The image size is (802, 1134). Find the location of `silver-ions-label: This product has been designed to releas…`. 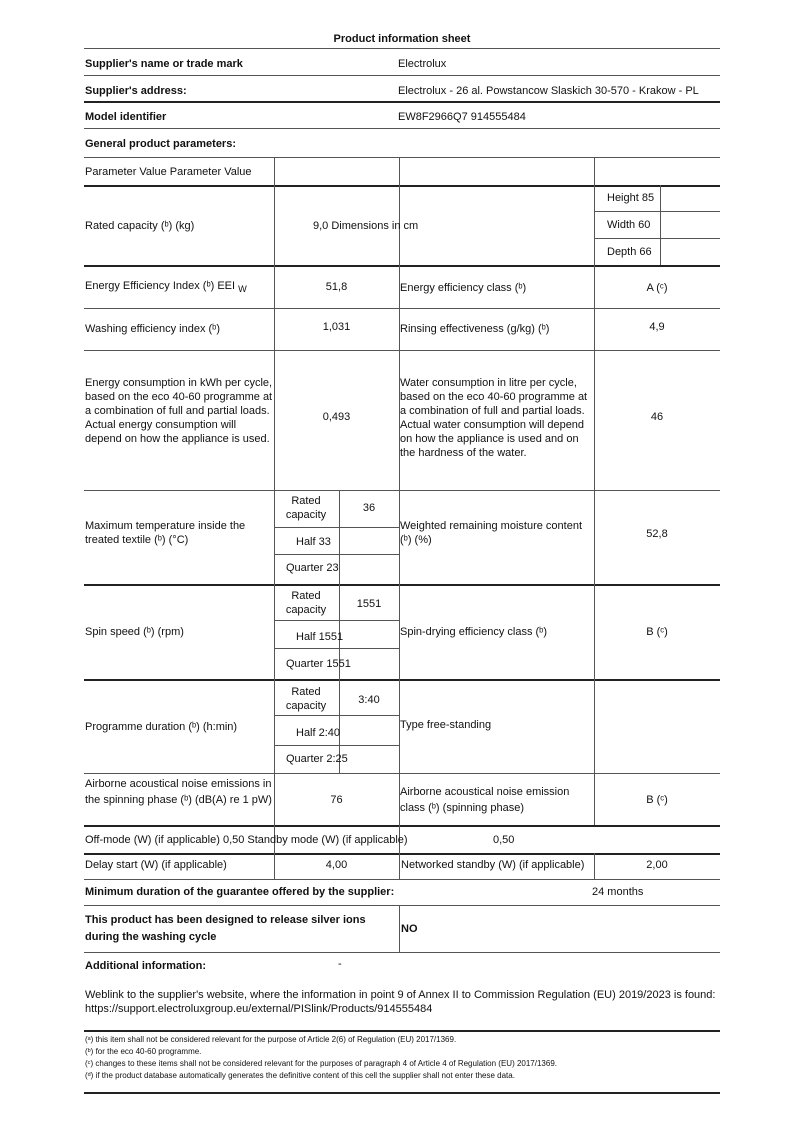

silver-ions-label: This product has been designed to releas… is located at coordinates (225, 928).